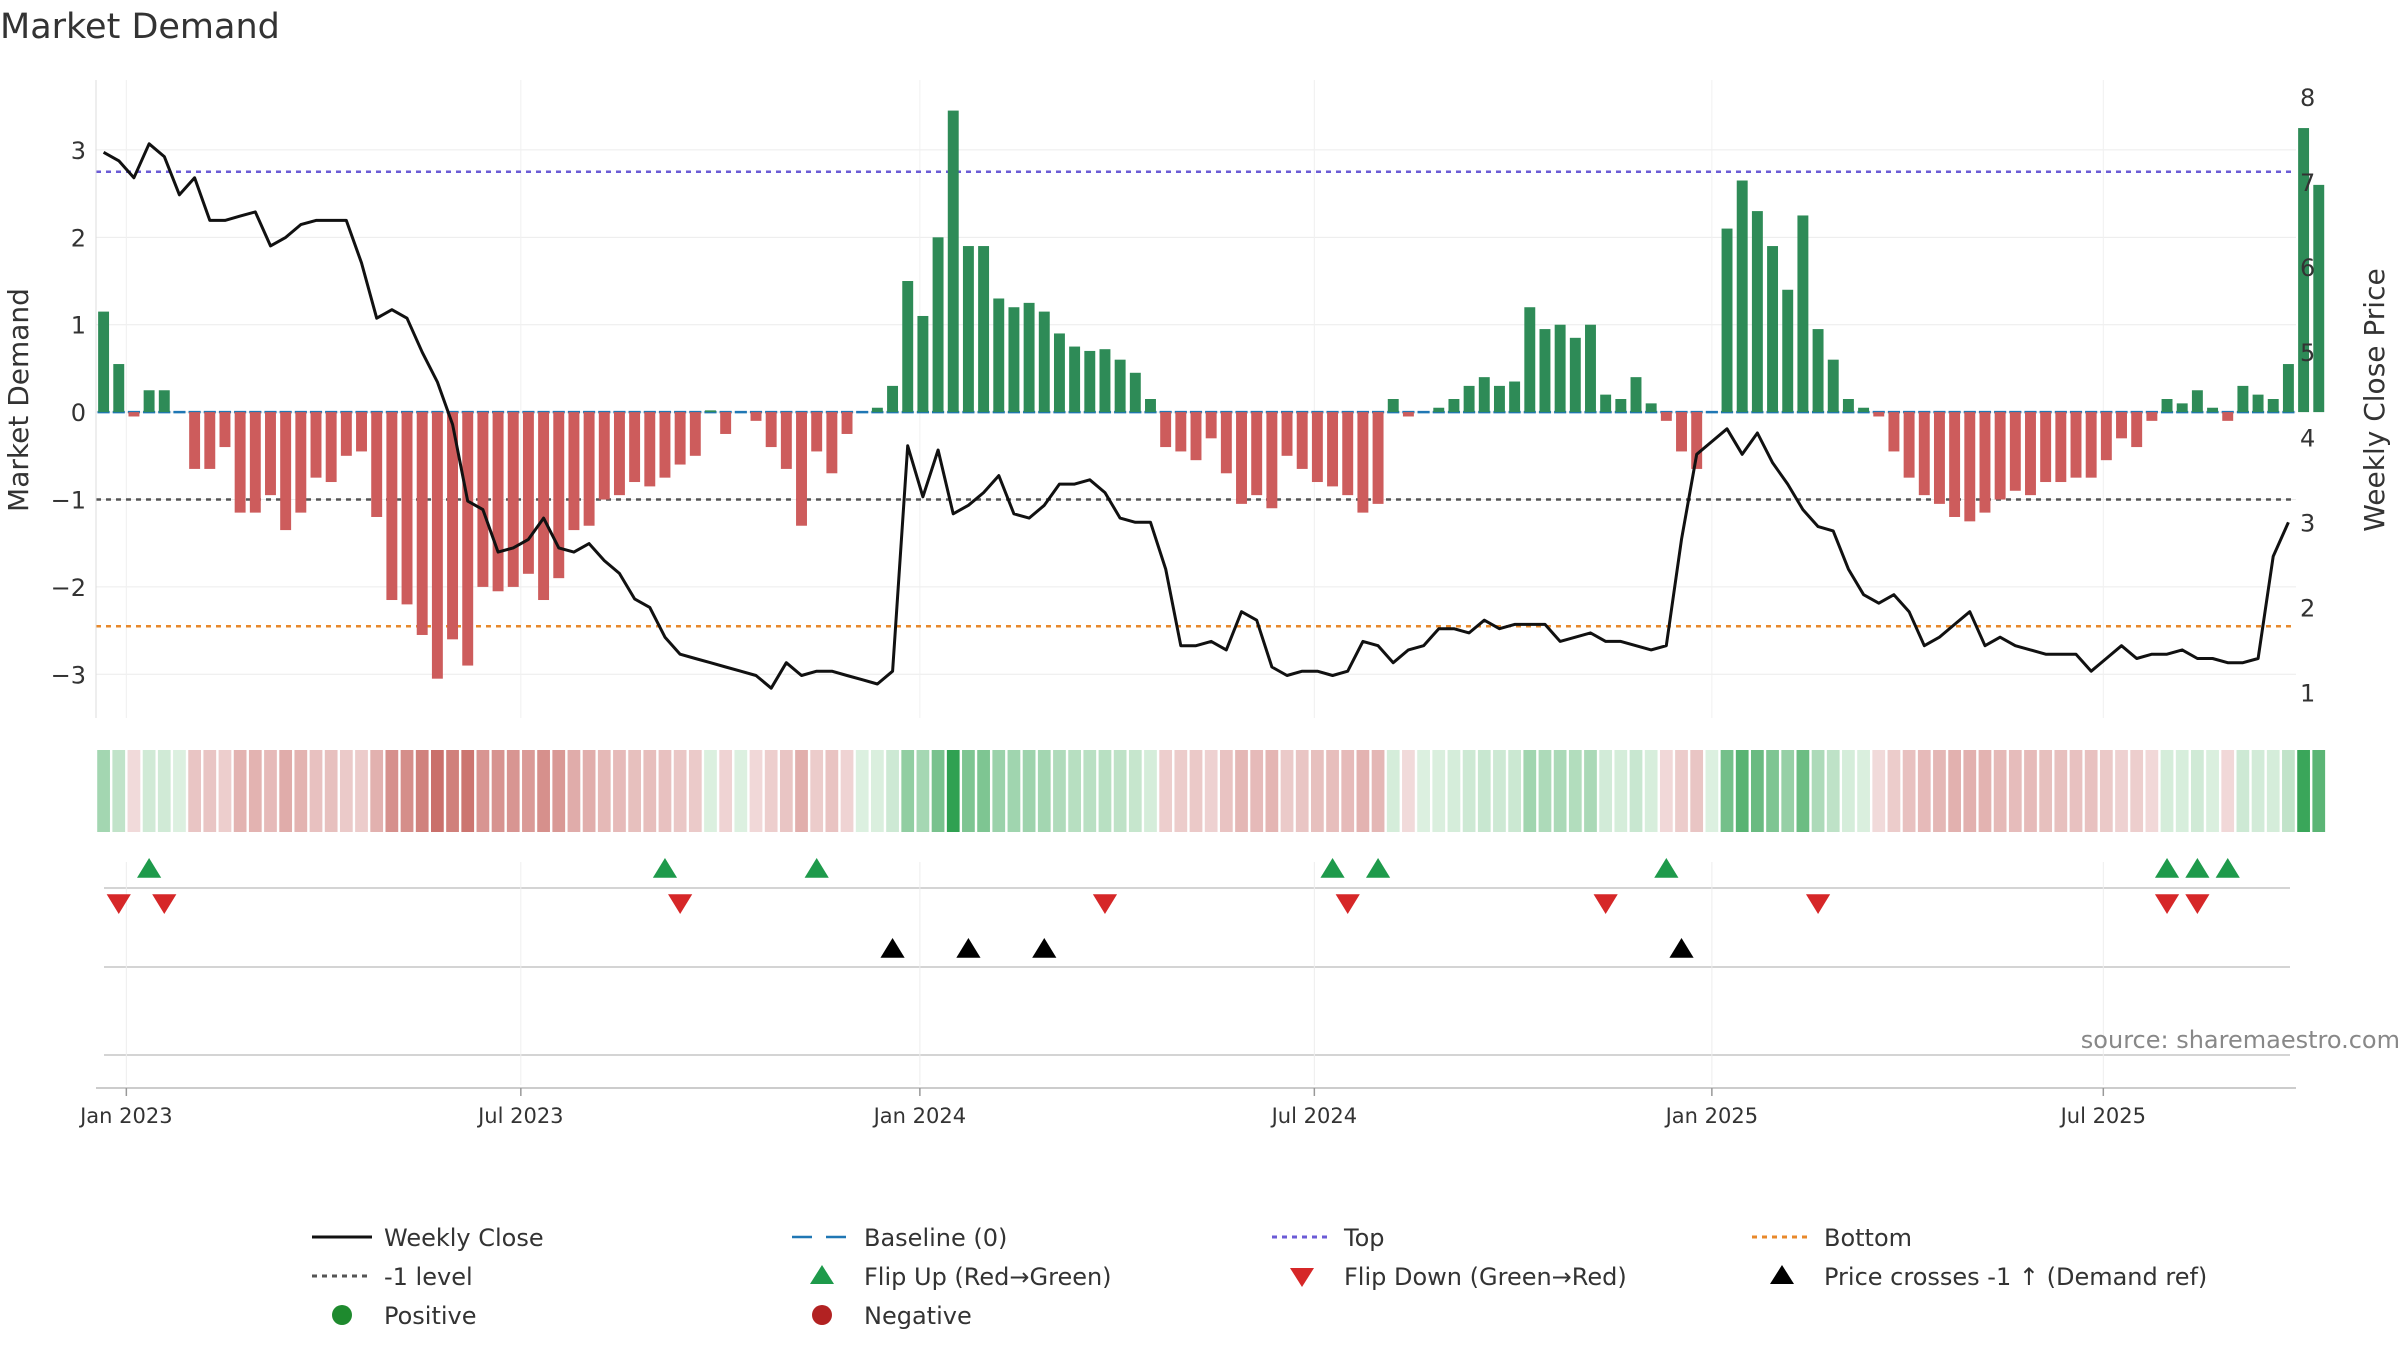 This screenshot has height=1350, width=2400. I want to click on legend-item: Price crosses -1 ↑ (Demand ref), so click(1988, 1277).